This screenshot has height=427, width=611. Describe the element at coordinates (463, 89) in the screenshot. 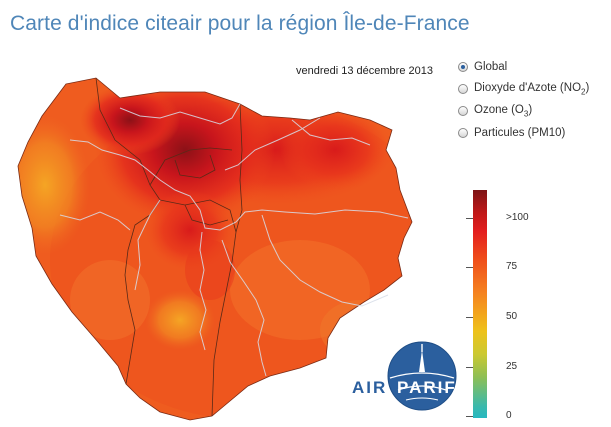

I see `radio-no2` at that location.